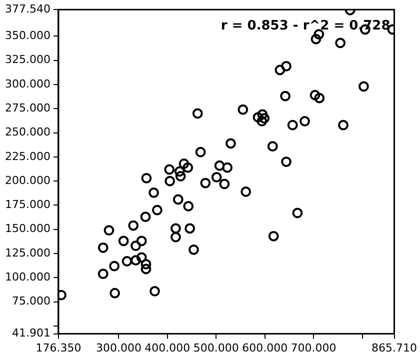 The image size is (420, 360). I want to click on y-tick-label: 275.000, so click(27, 108).